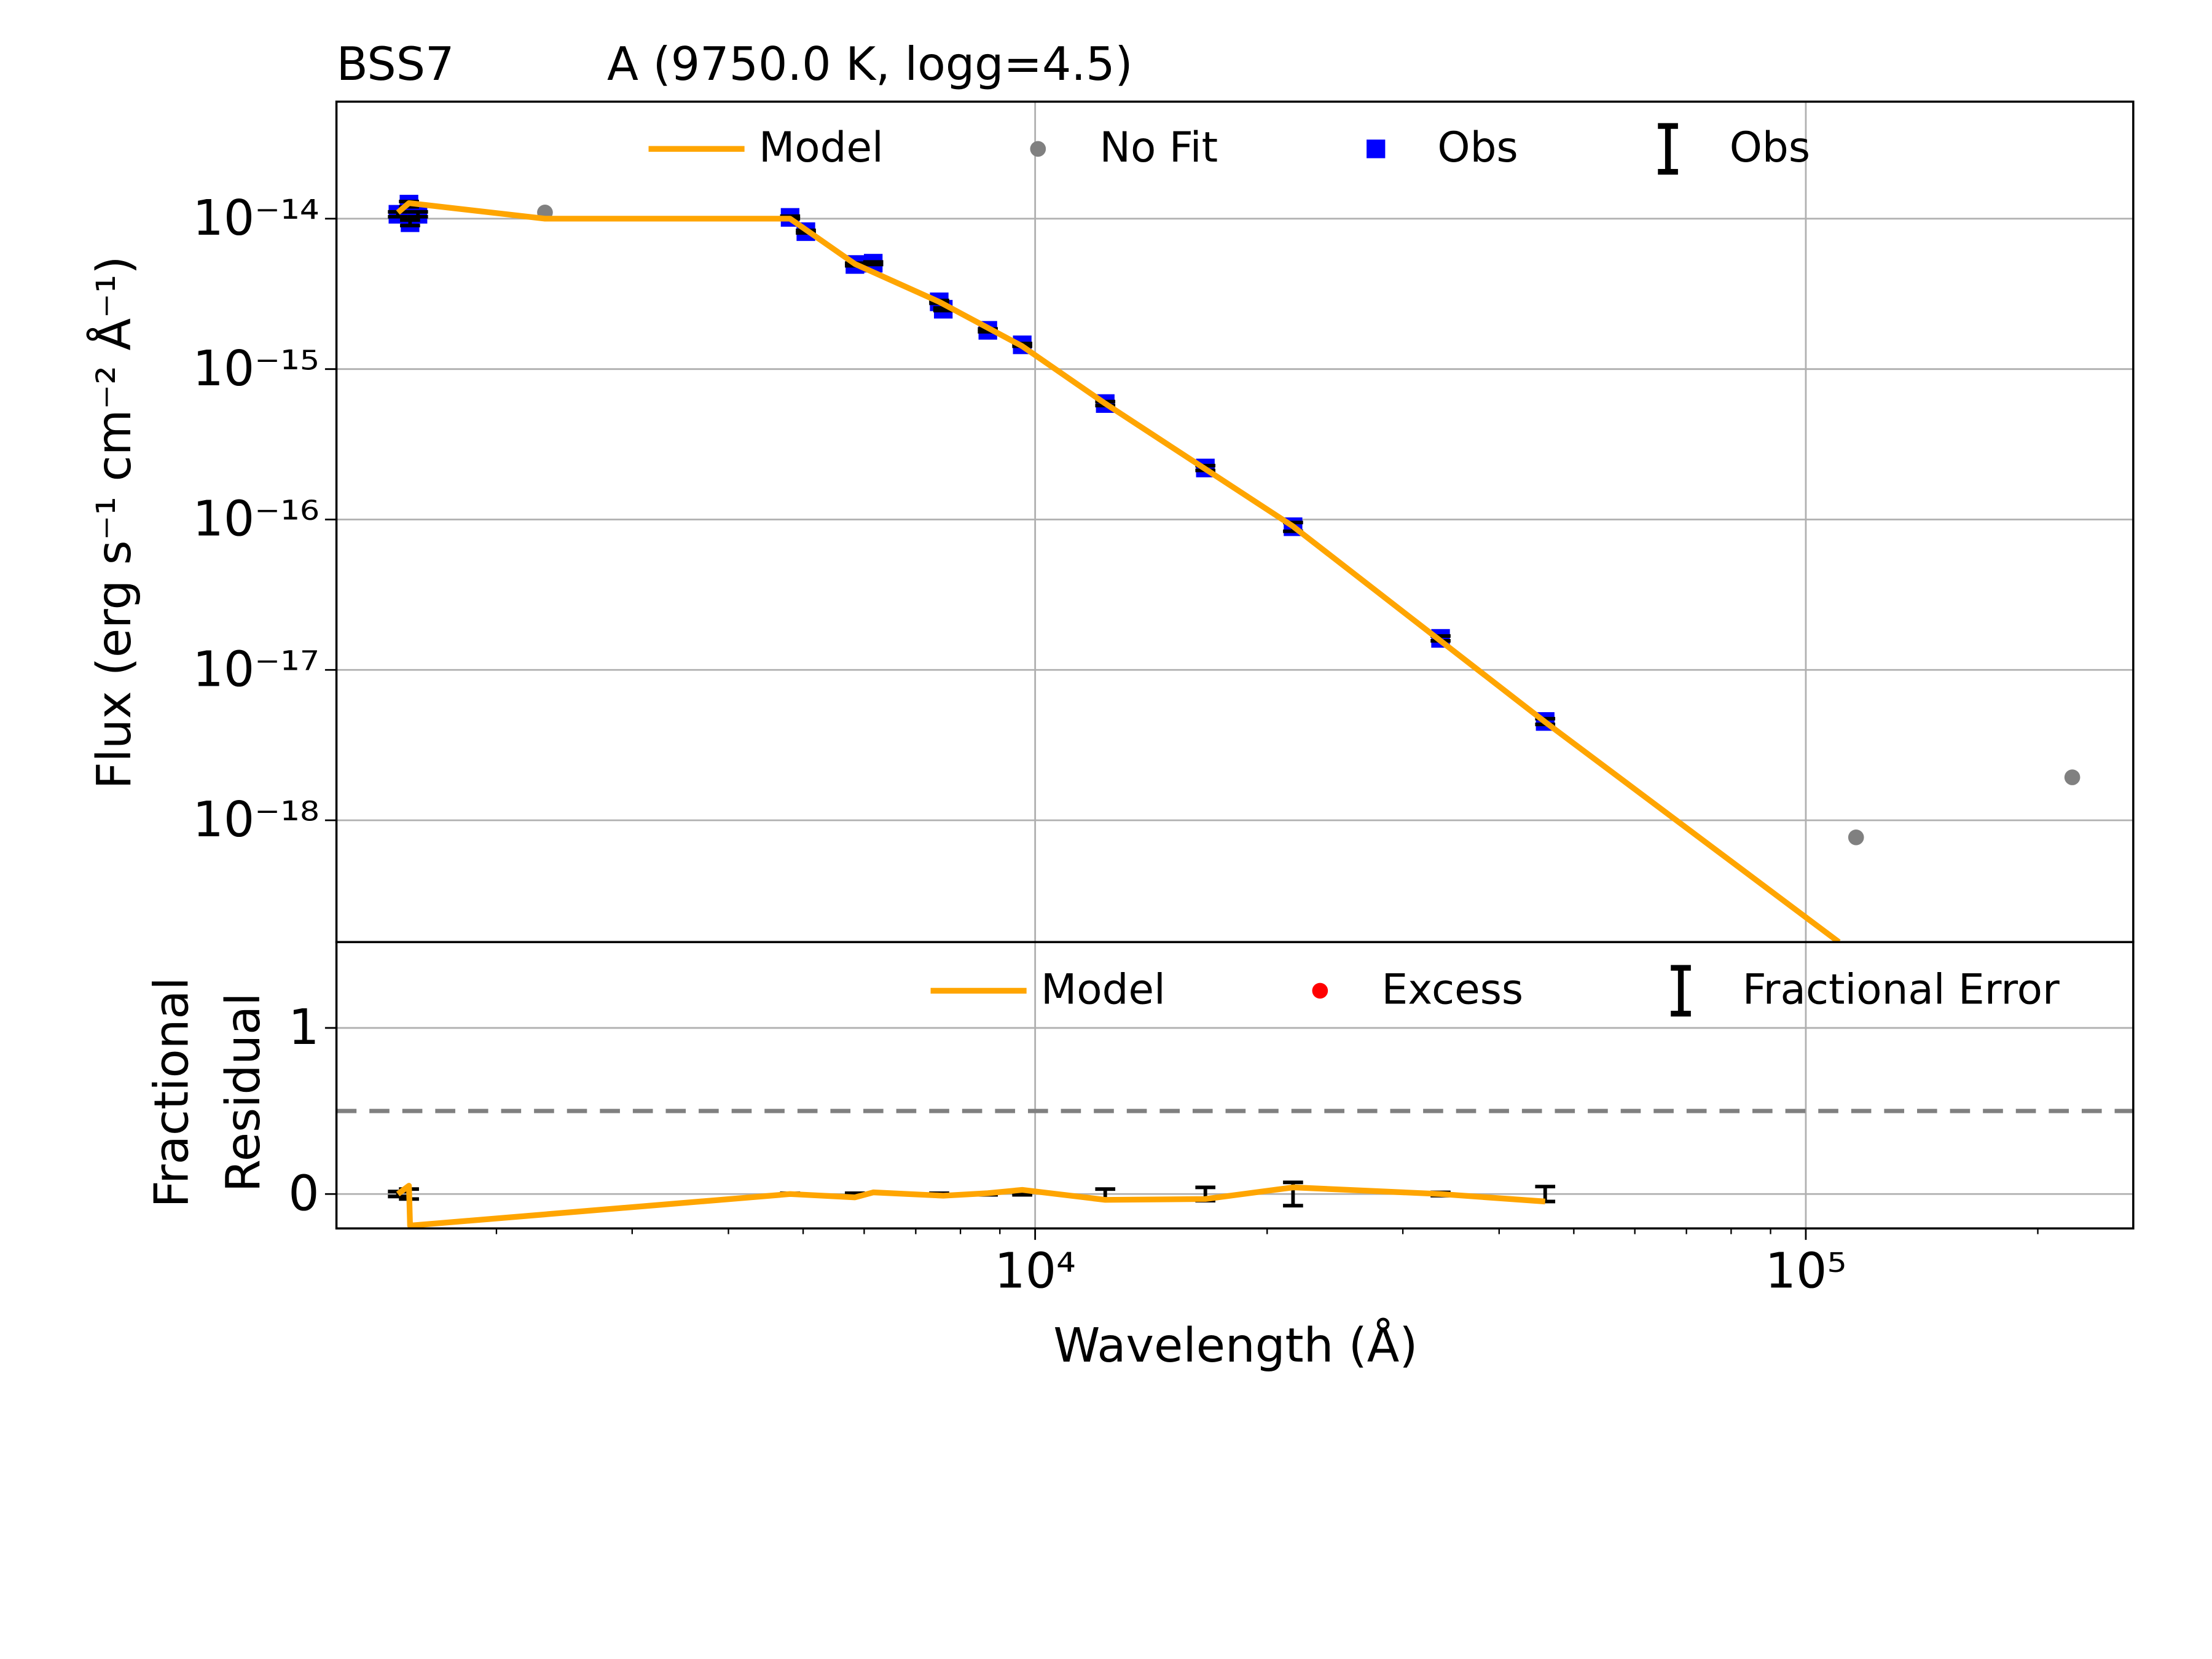 This screenshot has width=2212, height=1659. I want to click on y-tick-label: 10⁻¹⁷, so click(255, 668).